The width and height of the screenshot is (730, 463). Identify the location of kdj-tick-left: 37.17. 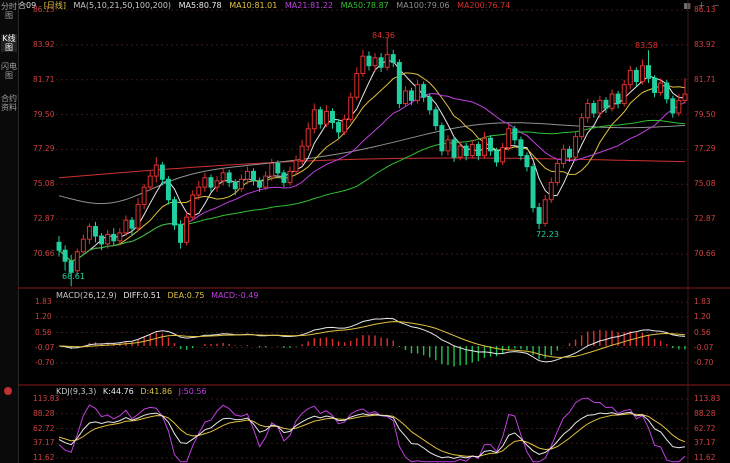
(44, 443).